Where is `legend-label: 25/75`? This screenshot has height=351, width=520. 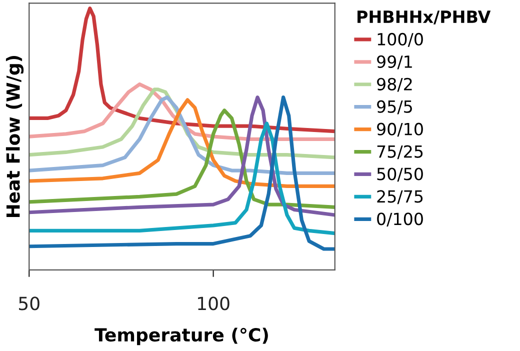 legend-label: 25/75 is located at coordinates (400, 197).